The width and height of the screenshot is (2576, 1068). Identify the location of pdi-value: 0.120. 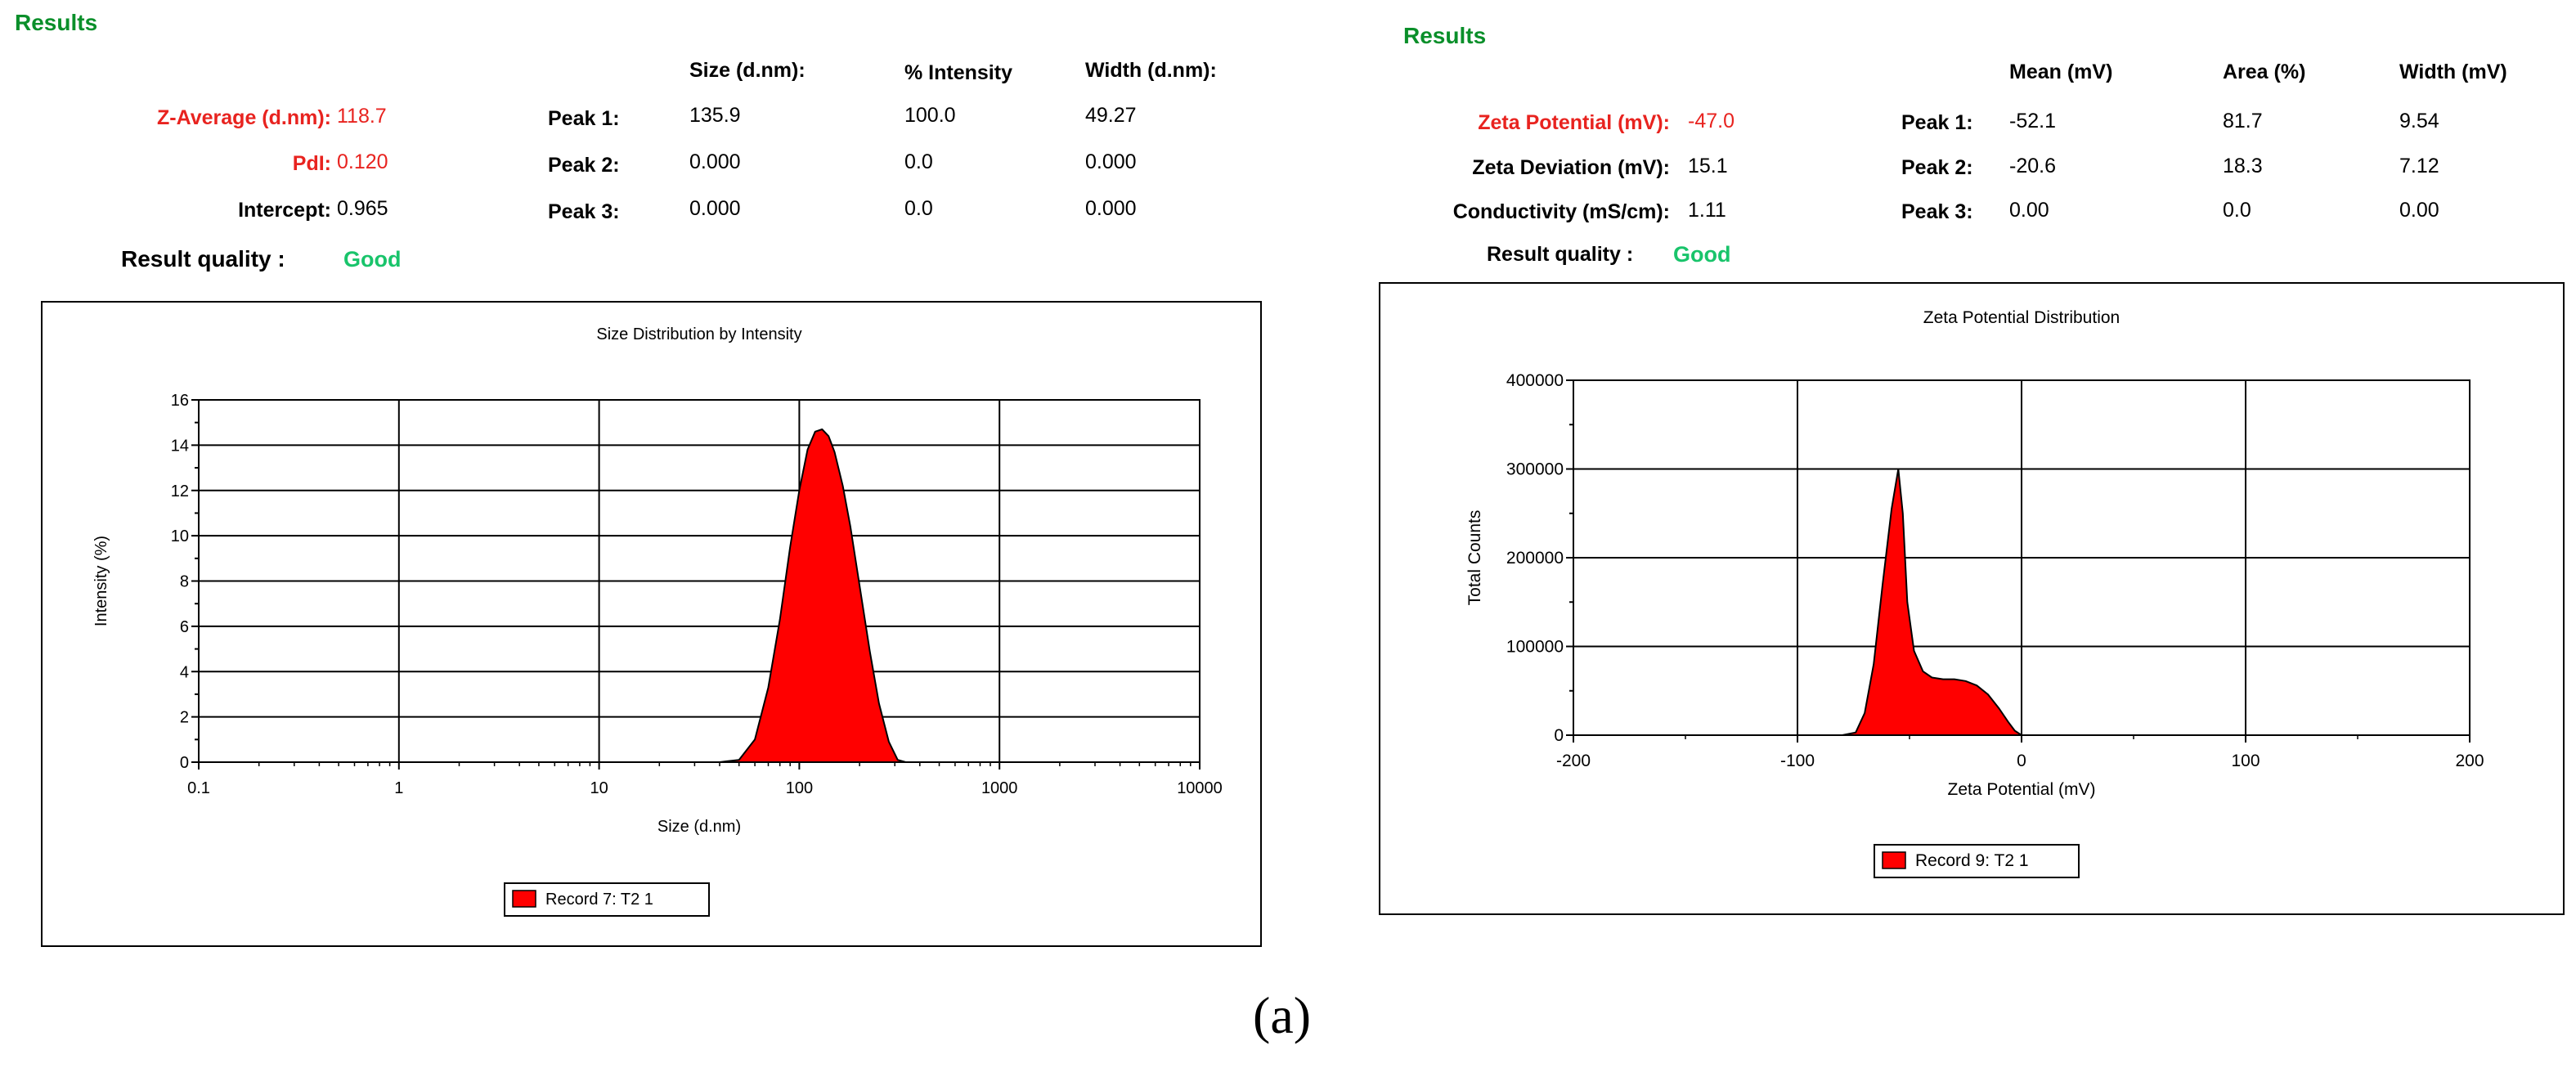
(362, 161).